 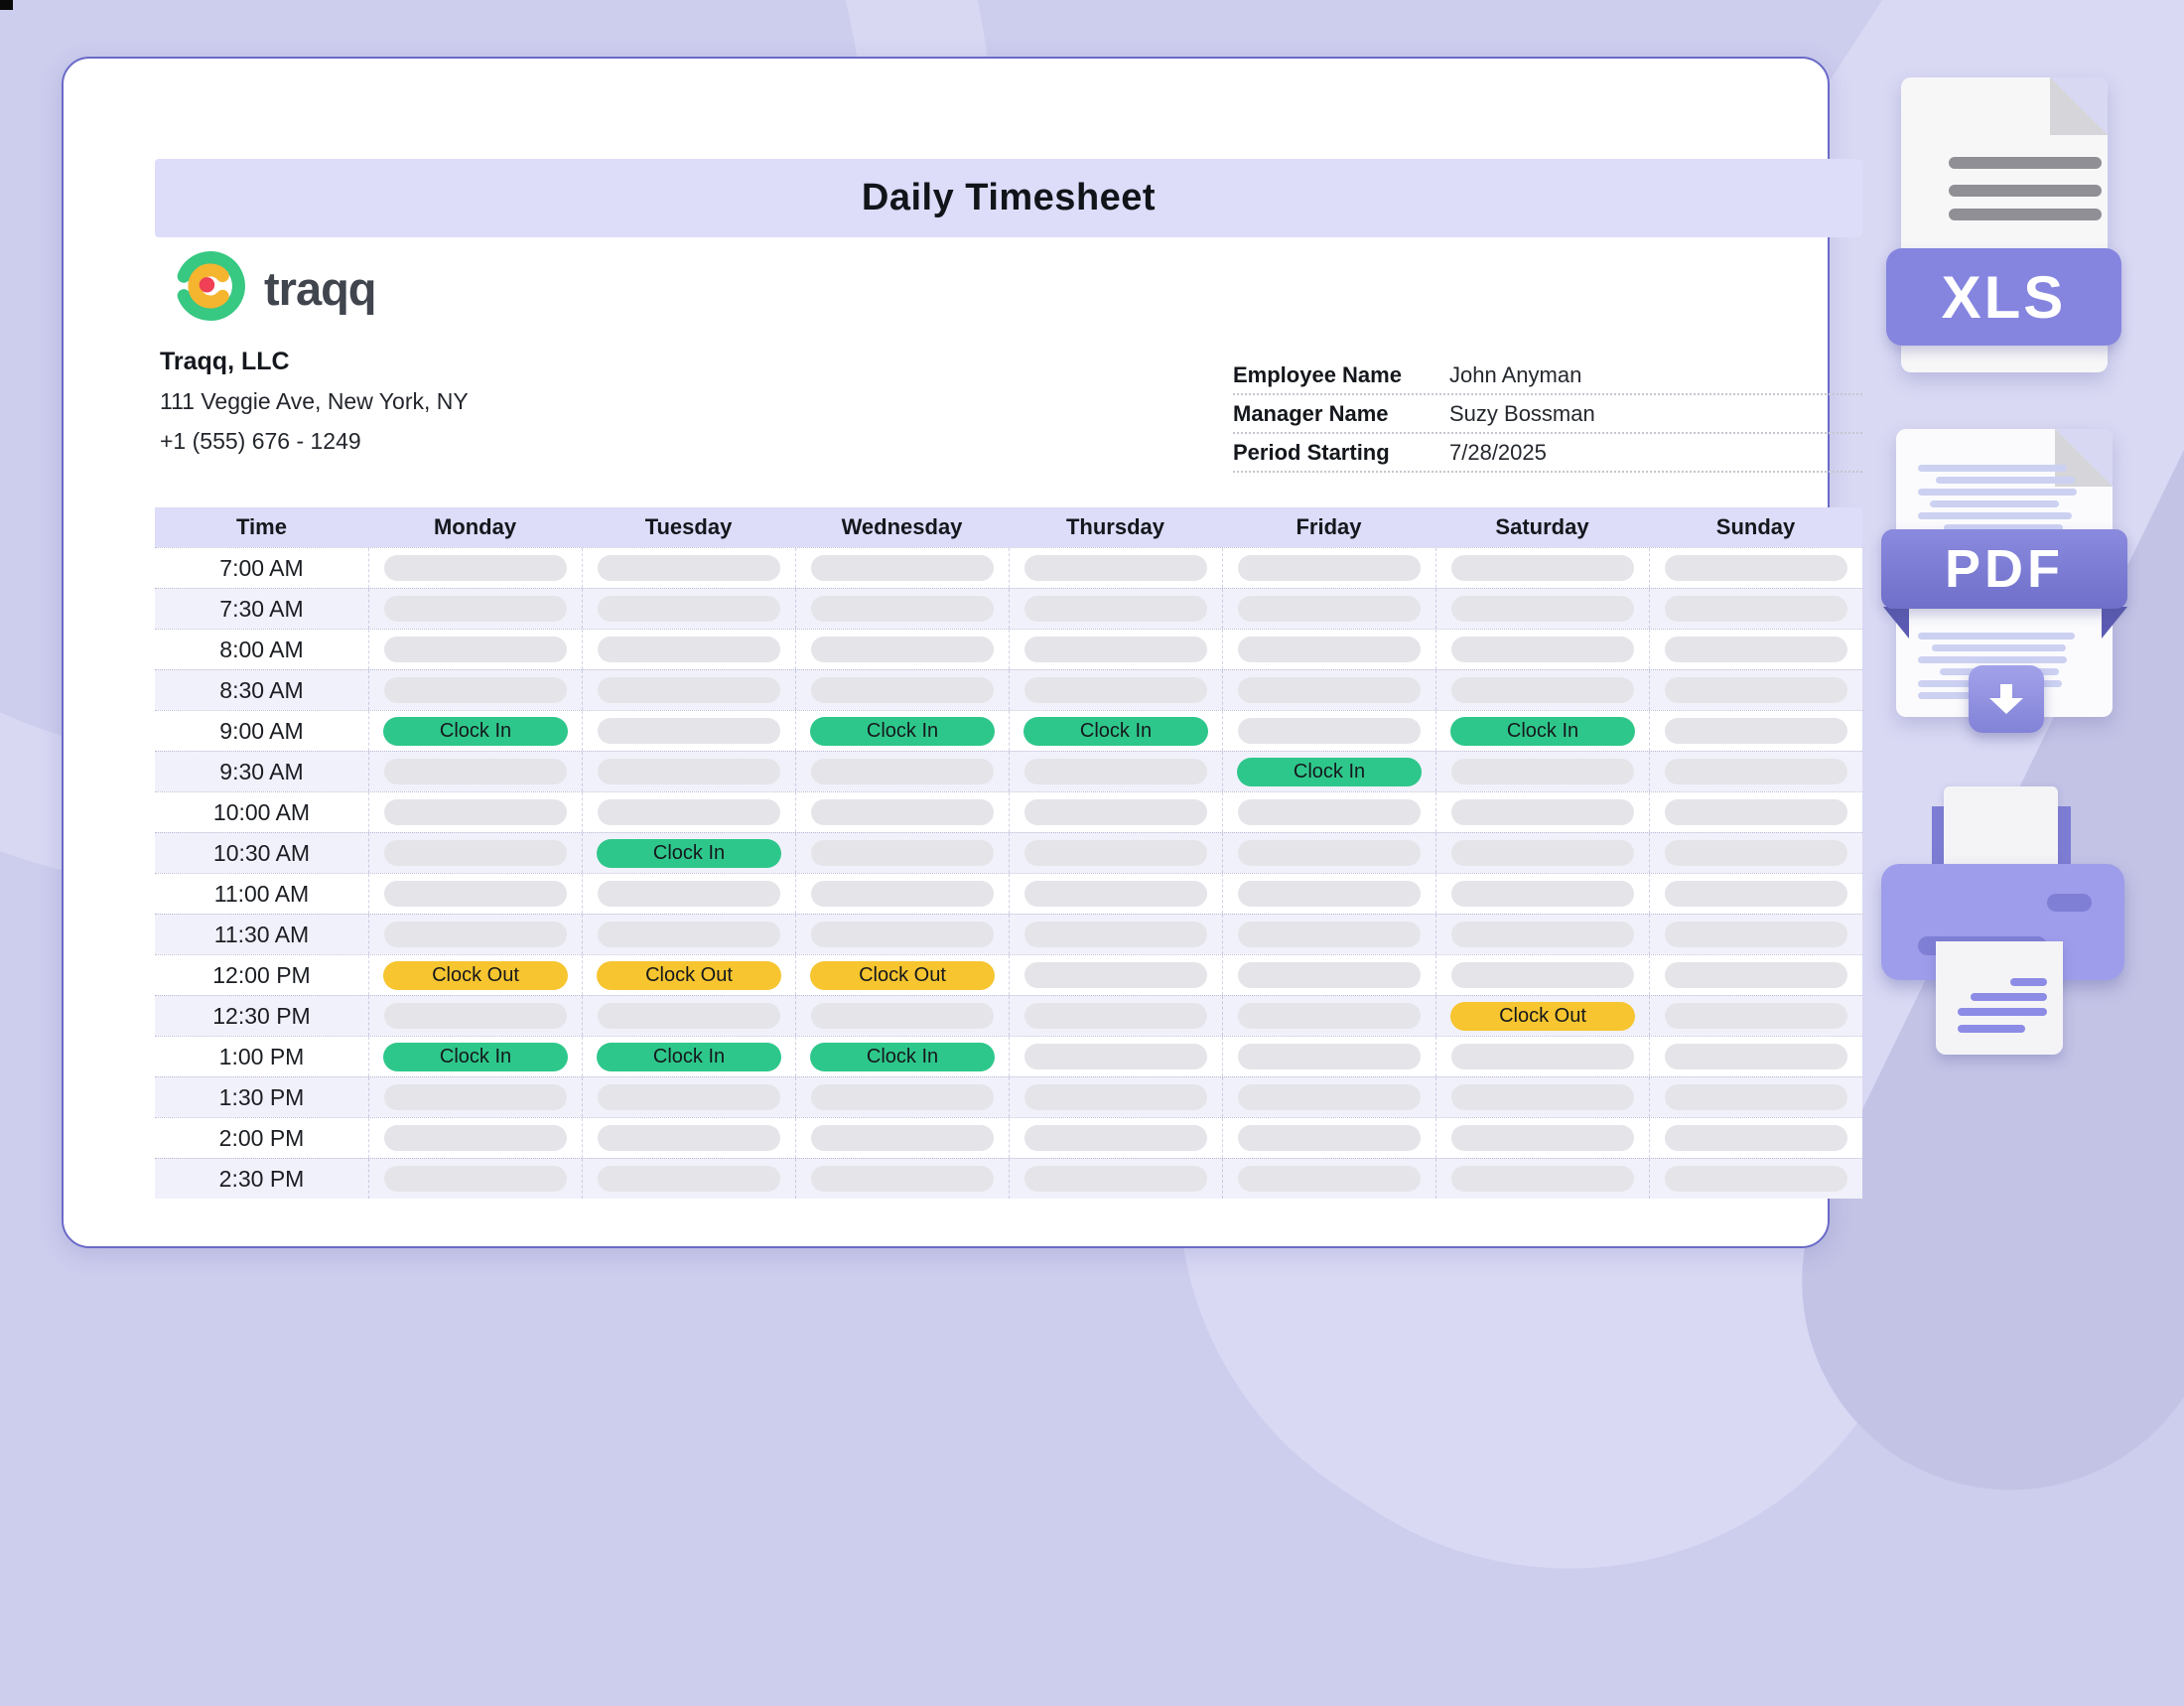 I want to click on pdf-export-icon: PDF, so click(x=2005, y=580).